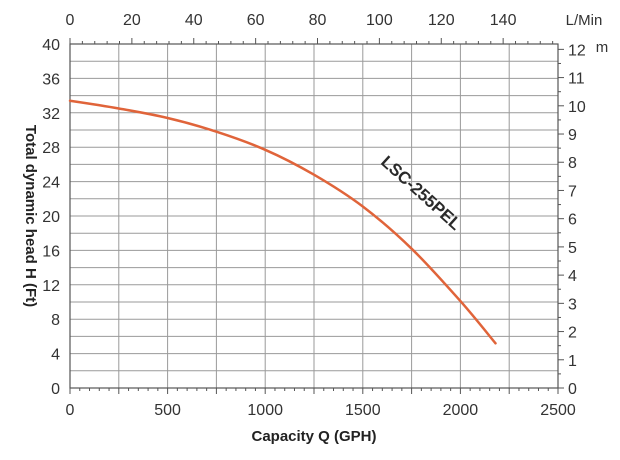  Describe the element at coordinates (51, 79) in the screenshot. I see `y-tick-label: 36` at that location.